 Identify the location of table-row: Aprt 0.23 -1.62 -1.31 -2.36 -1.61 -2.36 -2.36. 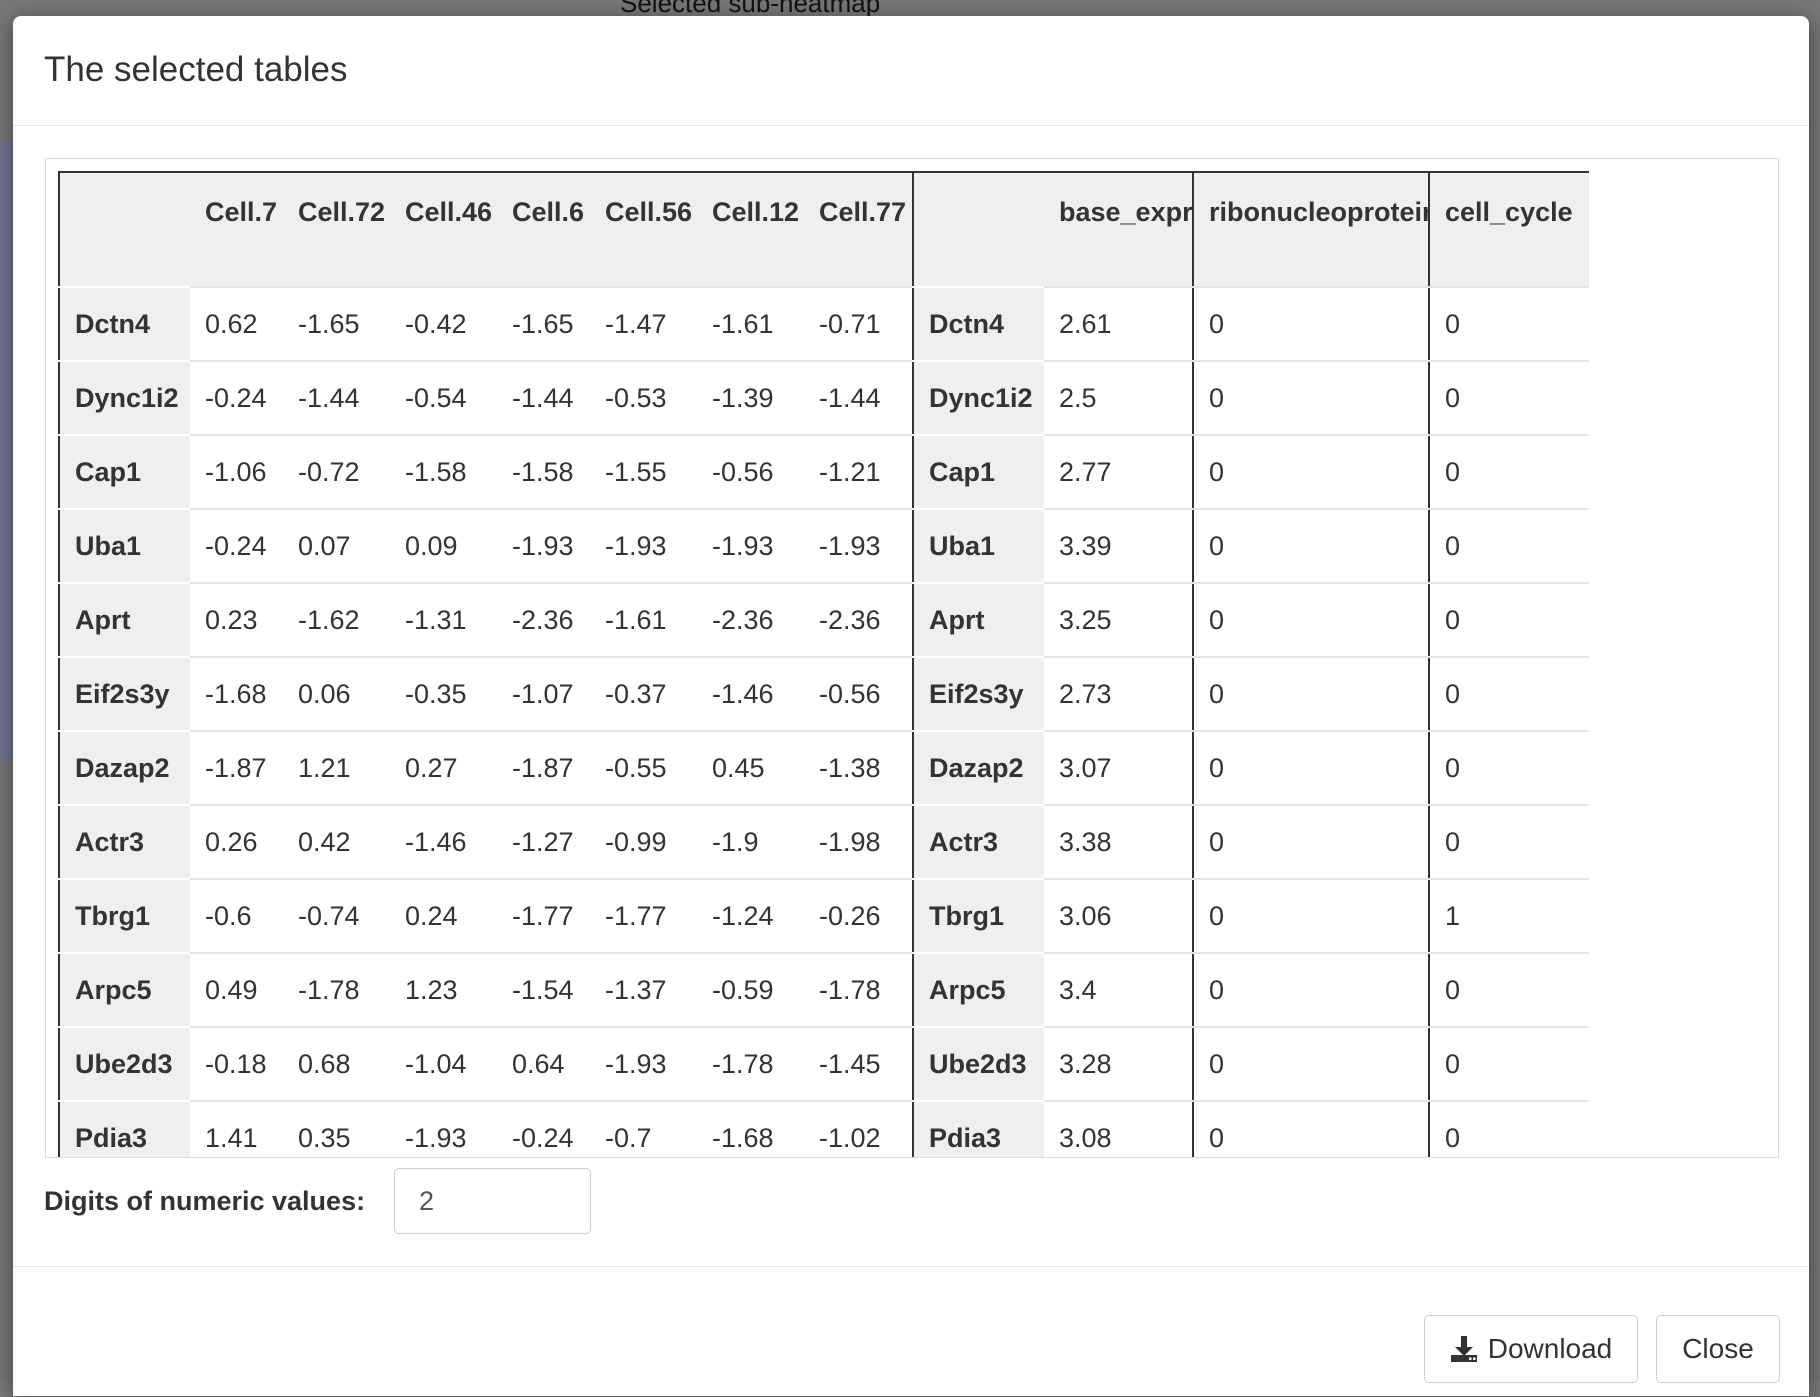
(485, 619).